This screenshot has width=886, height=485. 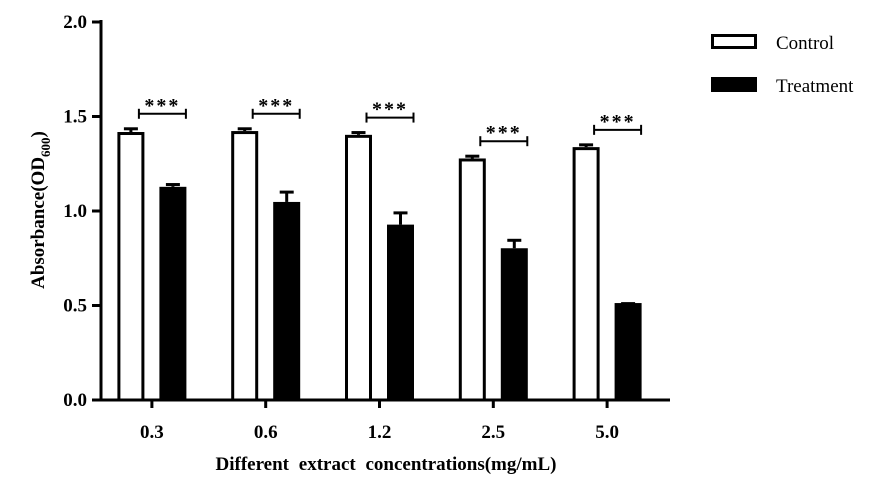 What do you see at coordinates (734, 84) in the screenshot?
I see `legend-swatch-treatment` at bounding box center [734, 84].